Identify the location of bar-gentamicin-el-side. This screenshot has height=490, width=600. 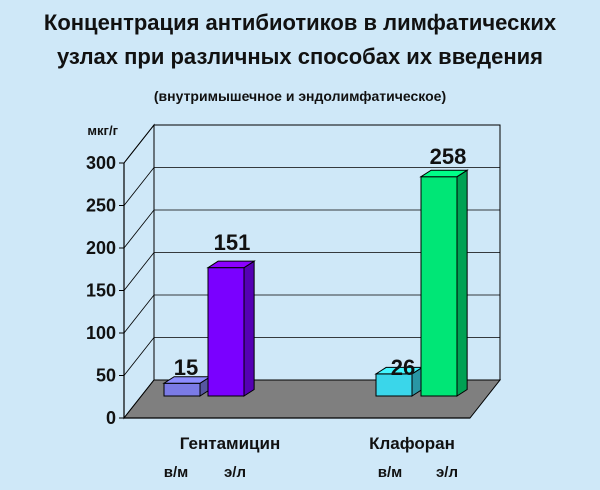
(249, 328).